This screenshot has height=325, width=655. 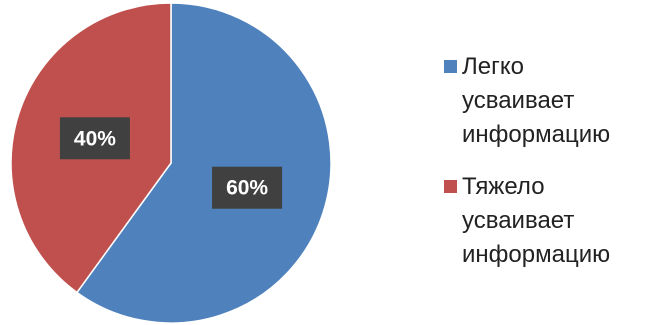 I want to click on data-label-hard: 40%, so click(x=94, y=138).